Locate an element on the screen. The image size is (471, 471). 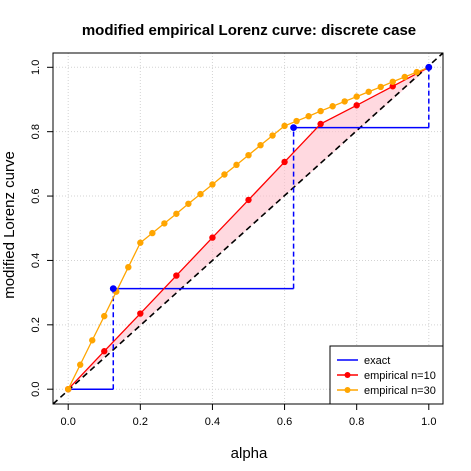
legend-label: empirical n=30 is located at coordinates (400, 391).